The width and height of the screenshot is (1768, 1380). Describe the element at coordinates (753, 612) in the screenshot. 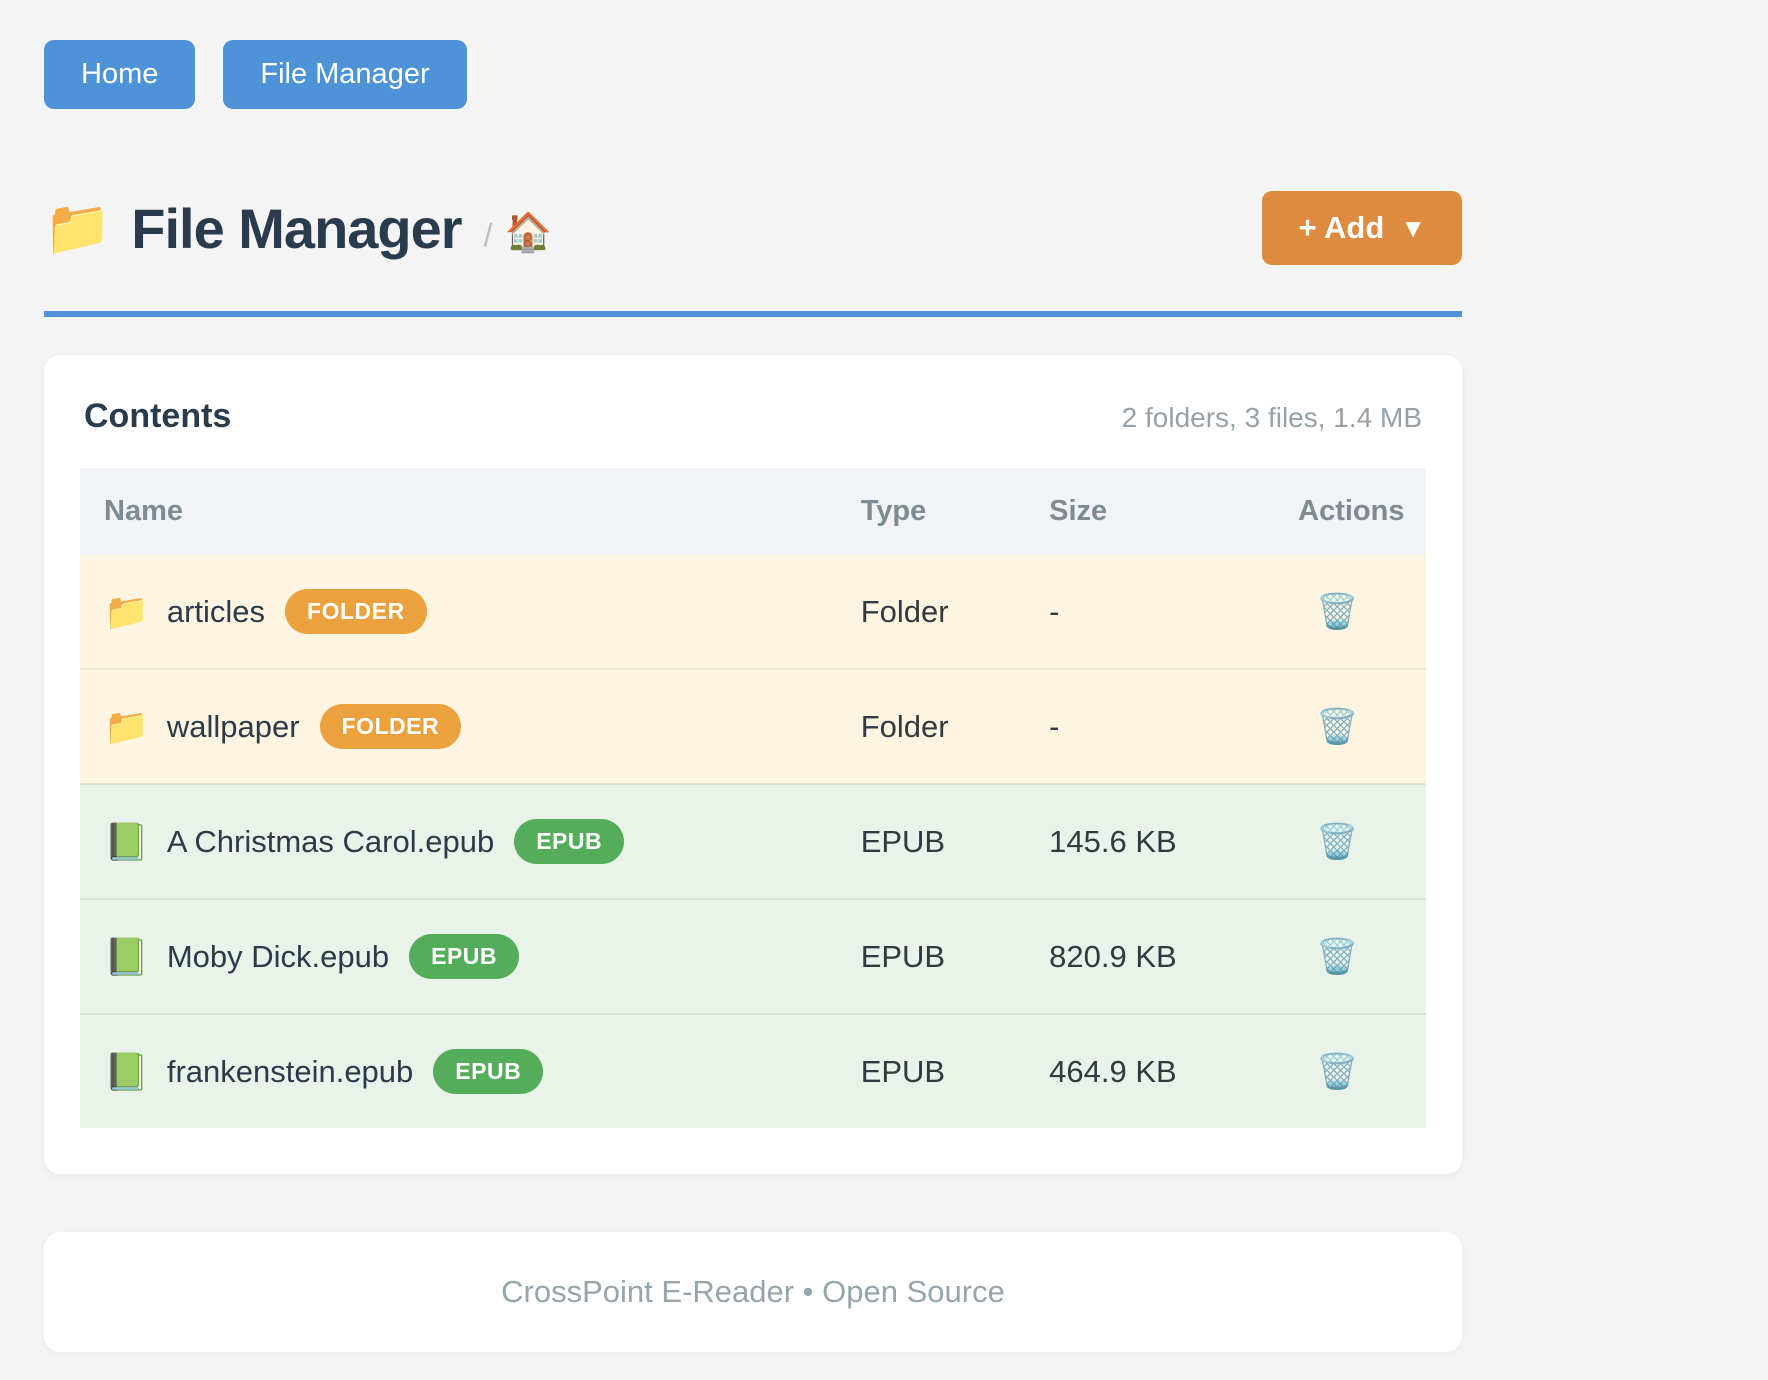

I see `table-row: 📁 articles FOLDER Folder - 🗑️` at that location.